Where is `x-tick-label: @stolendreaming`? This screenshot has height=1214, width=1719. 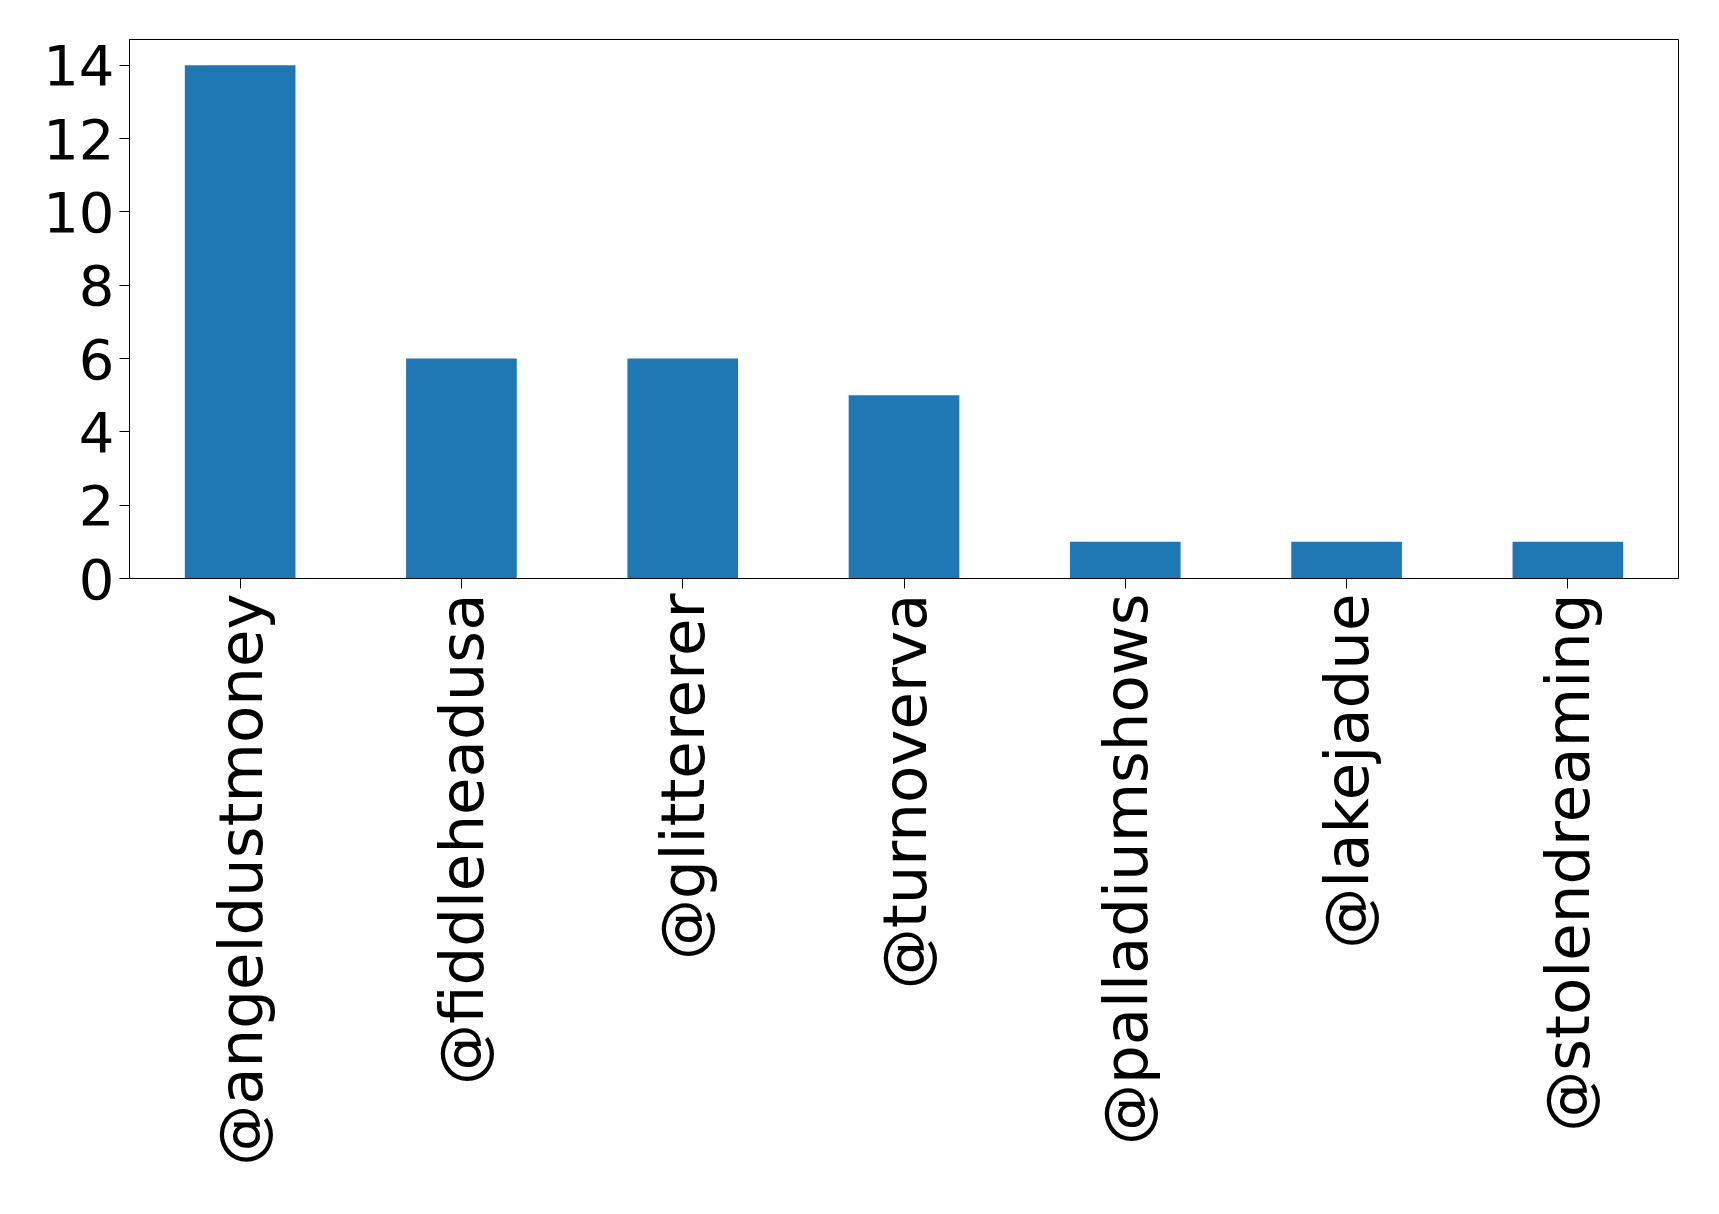
x-tick-label: @stolendreaming is located at coordinates (1568, 862).